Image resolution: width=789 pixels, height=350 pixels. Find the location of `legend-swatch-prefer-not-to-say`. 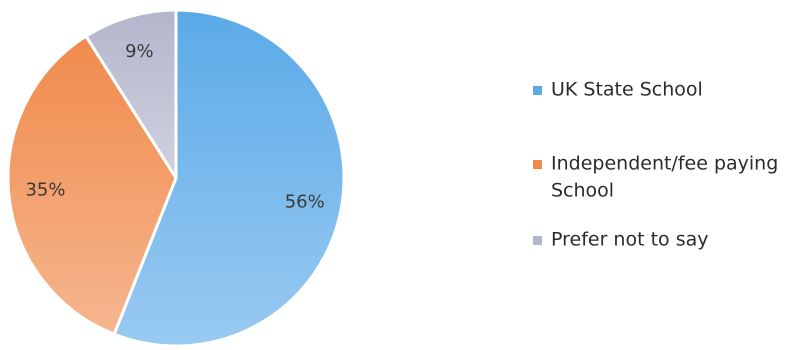

legend-swatch-prefer-not-to-say is located at coordinates (537, 240).